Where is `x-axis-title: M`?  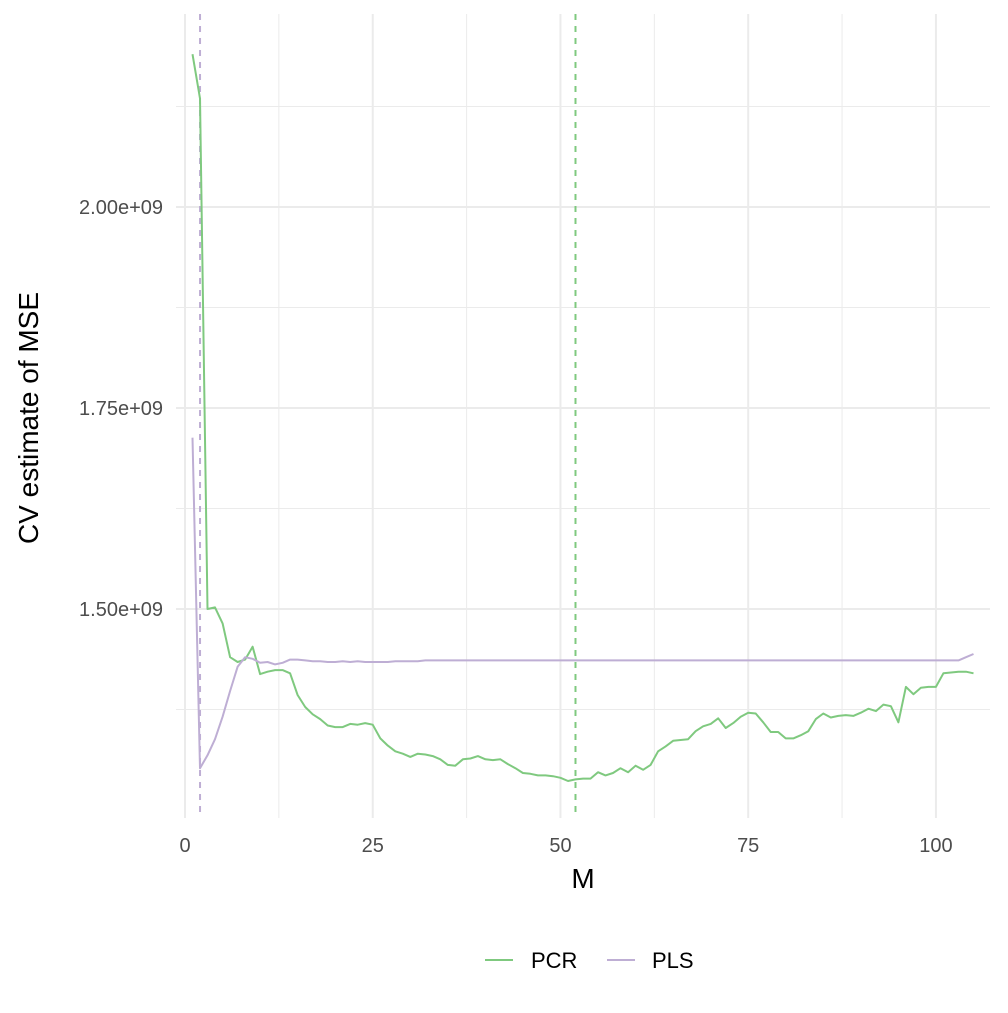 x-axis-title: M is located at coordinates (582, 878).